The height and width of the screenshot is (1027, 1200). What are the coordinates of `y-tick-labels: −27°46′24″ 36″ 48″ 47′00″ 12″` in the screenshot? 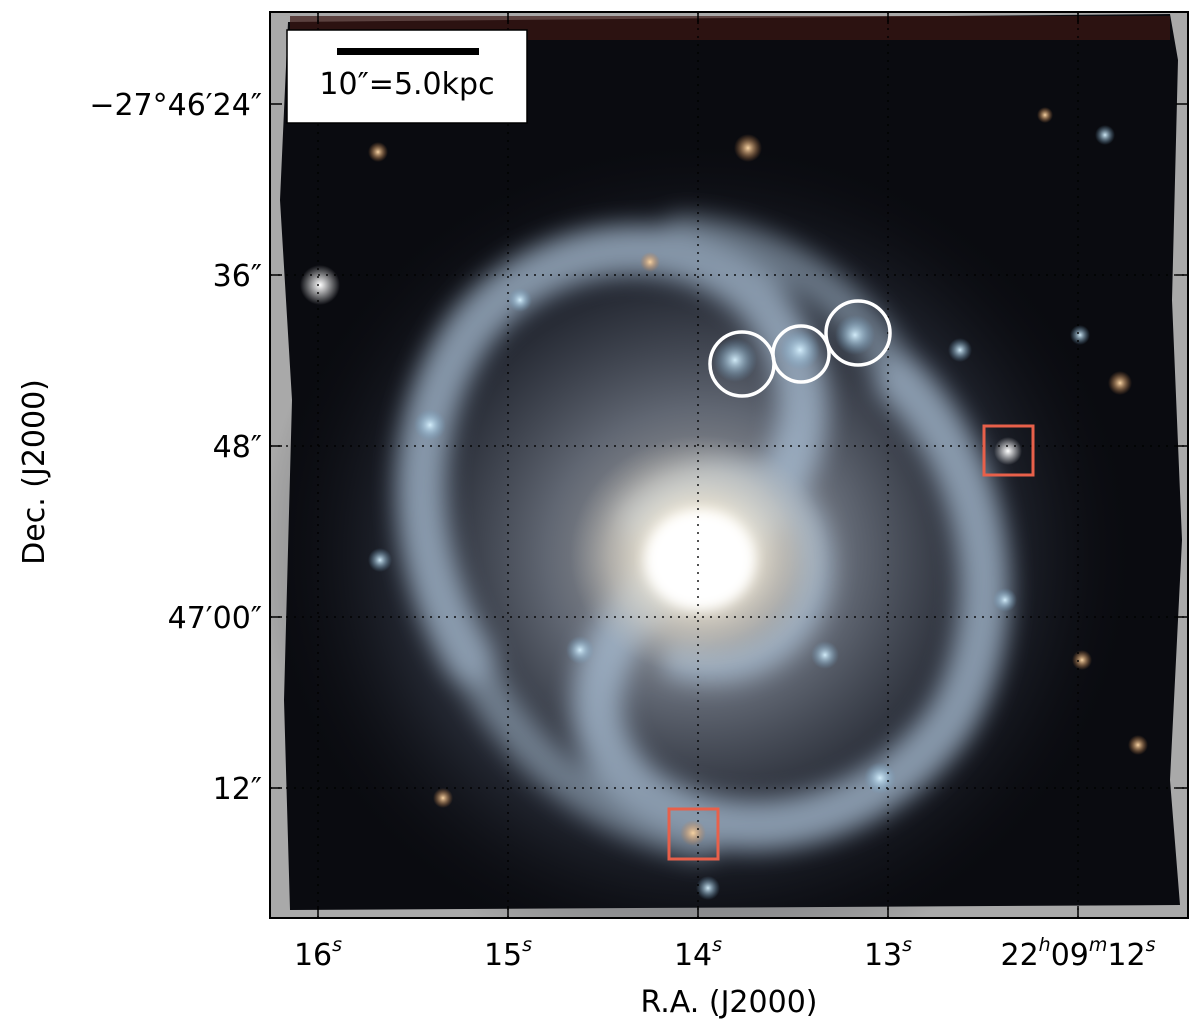 It's located at (175, 447).